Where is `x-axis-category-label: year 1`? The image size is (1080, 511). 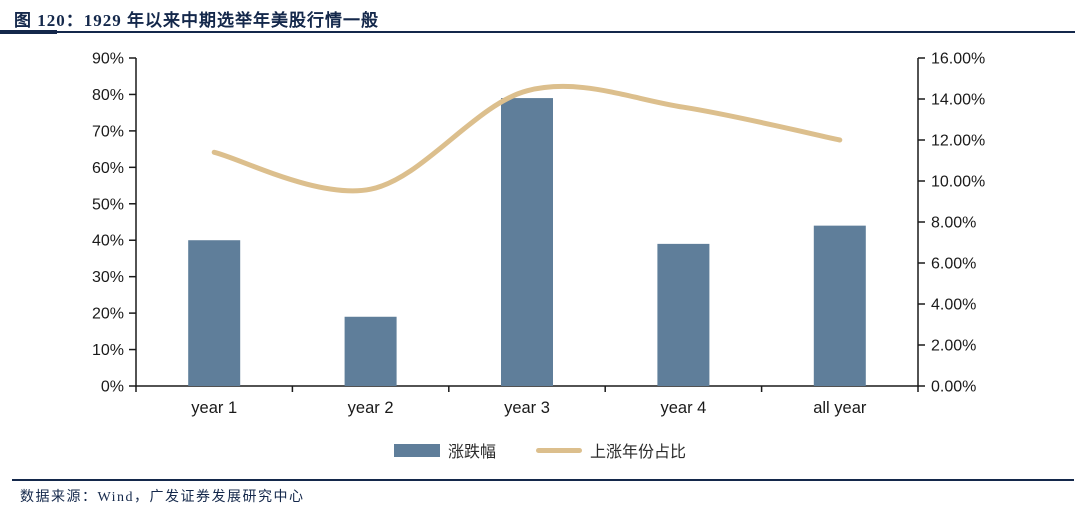 x-axis-category-label: year 1 is located at coordinates (214, 408).